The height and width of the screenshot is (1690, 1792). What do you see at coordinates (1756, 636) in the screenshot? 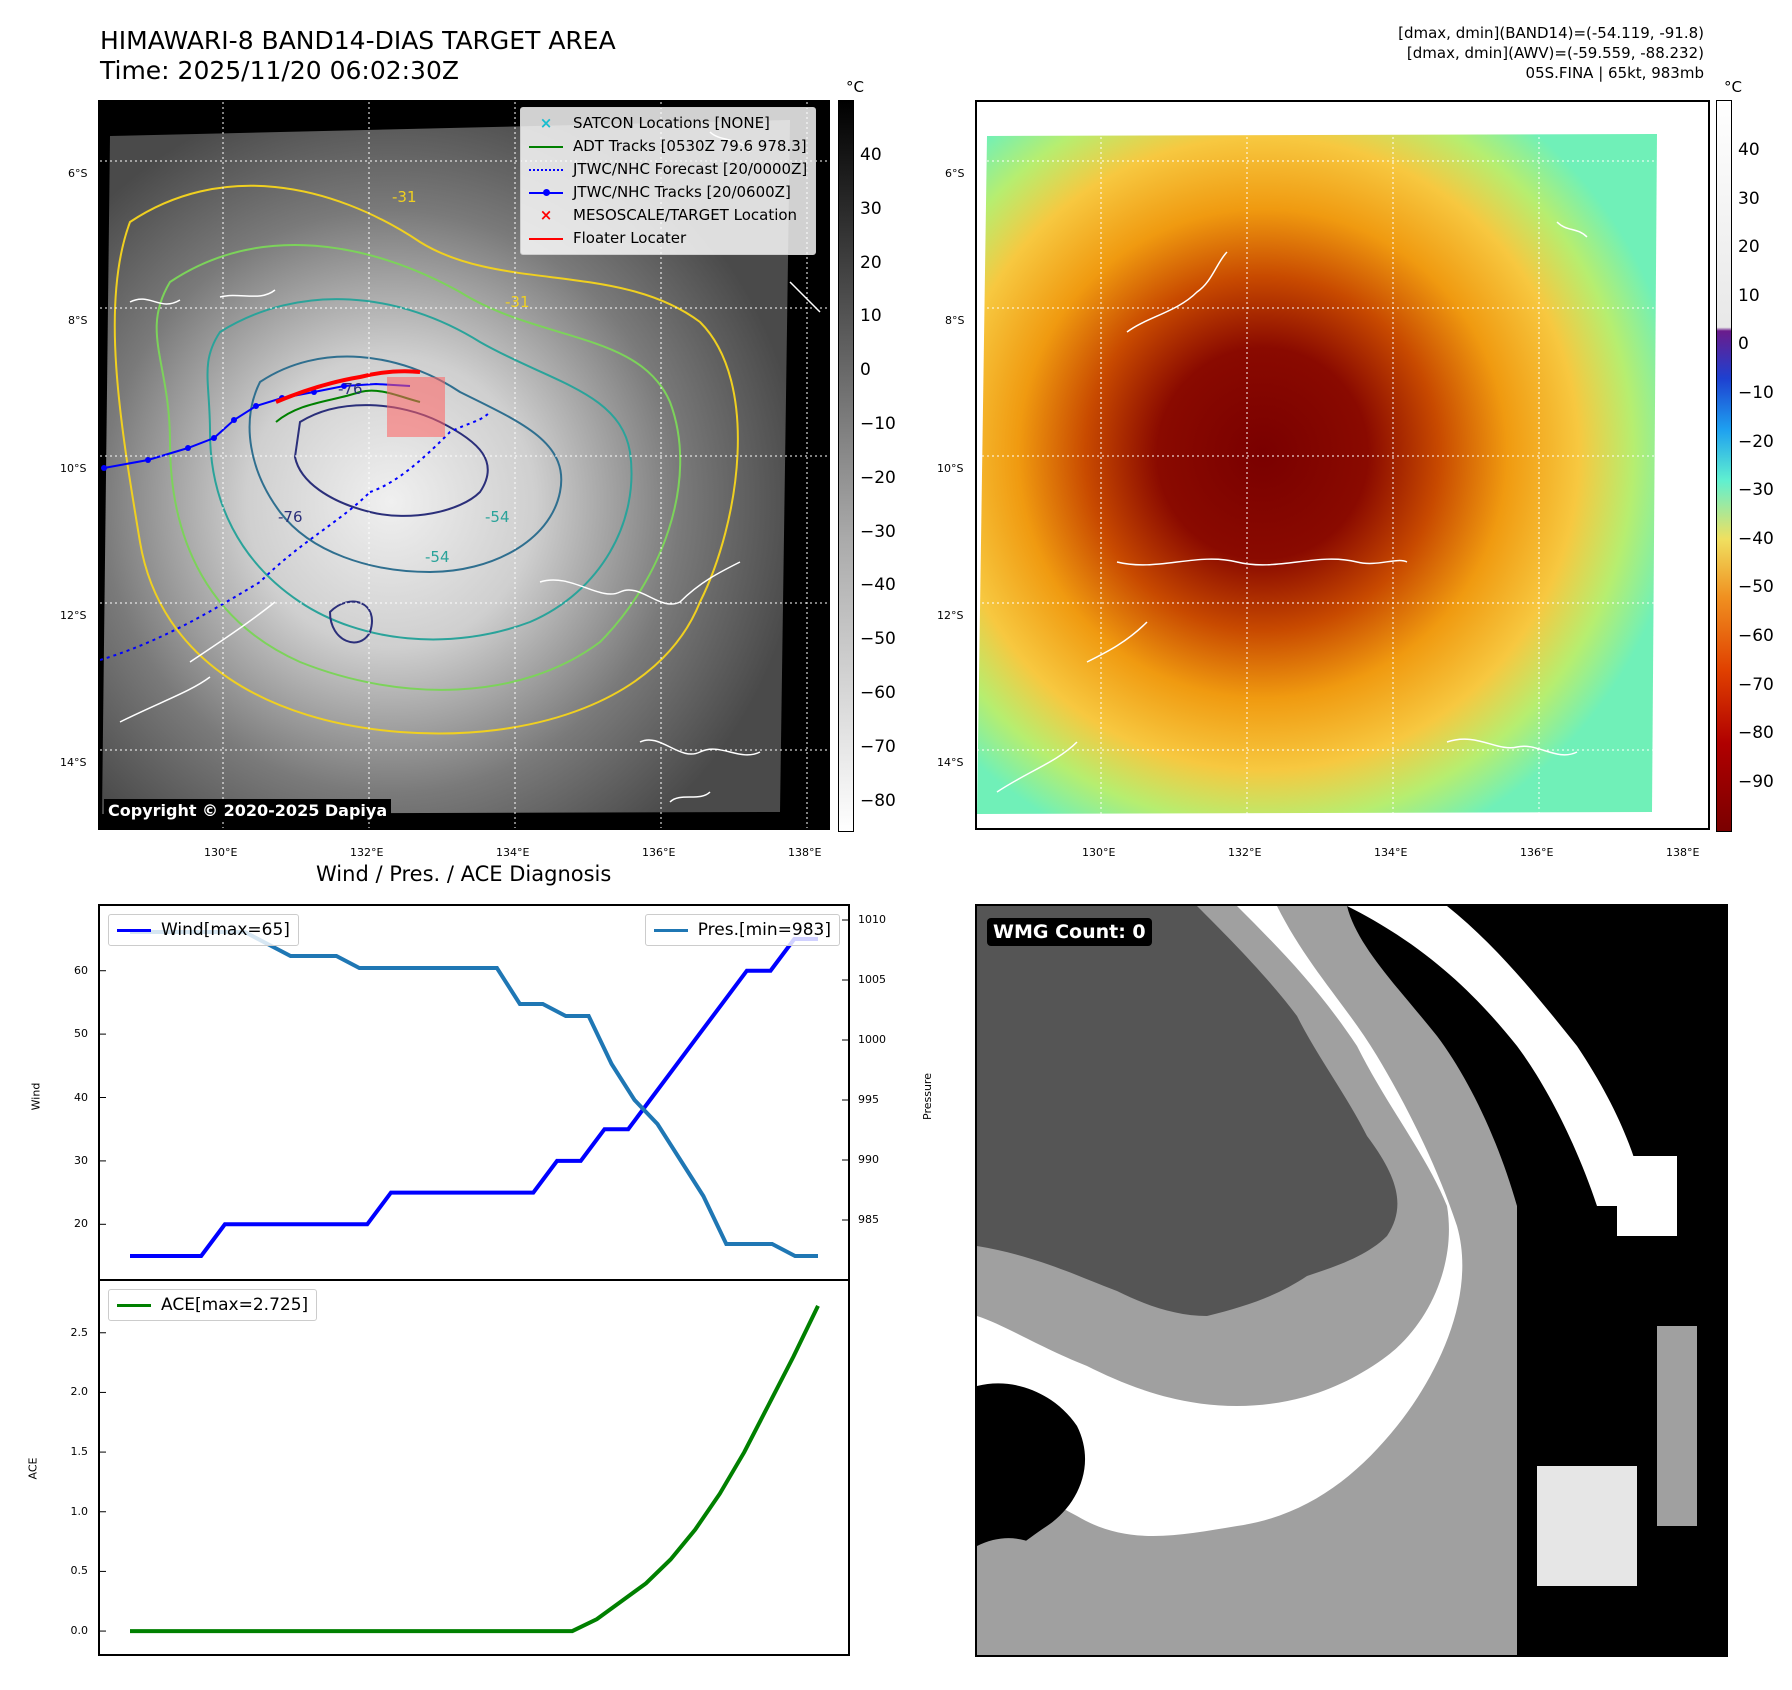
I see `awv-colorbar-tick-label: −60` at bounding box center [1756, 636].